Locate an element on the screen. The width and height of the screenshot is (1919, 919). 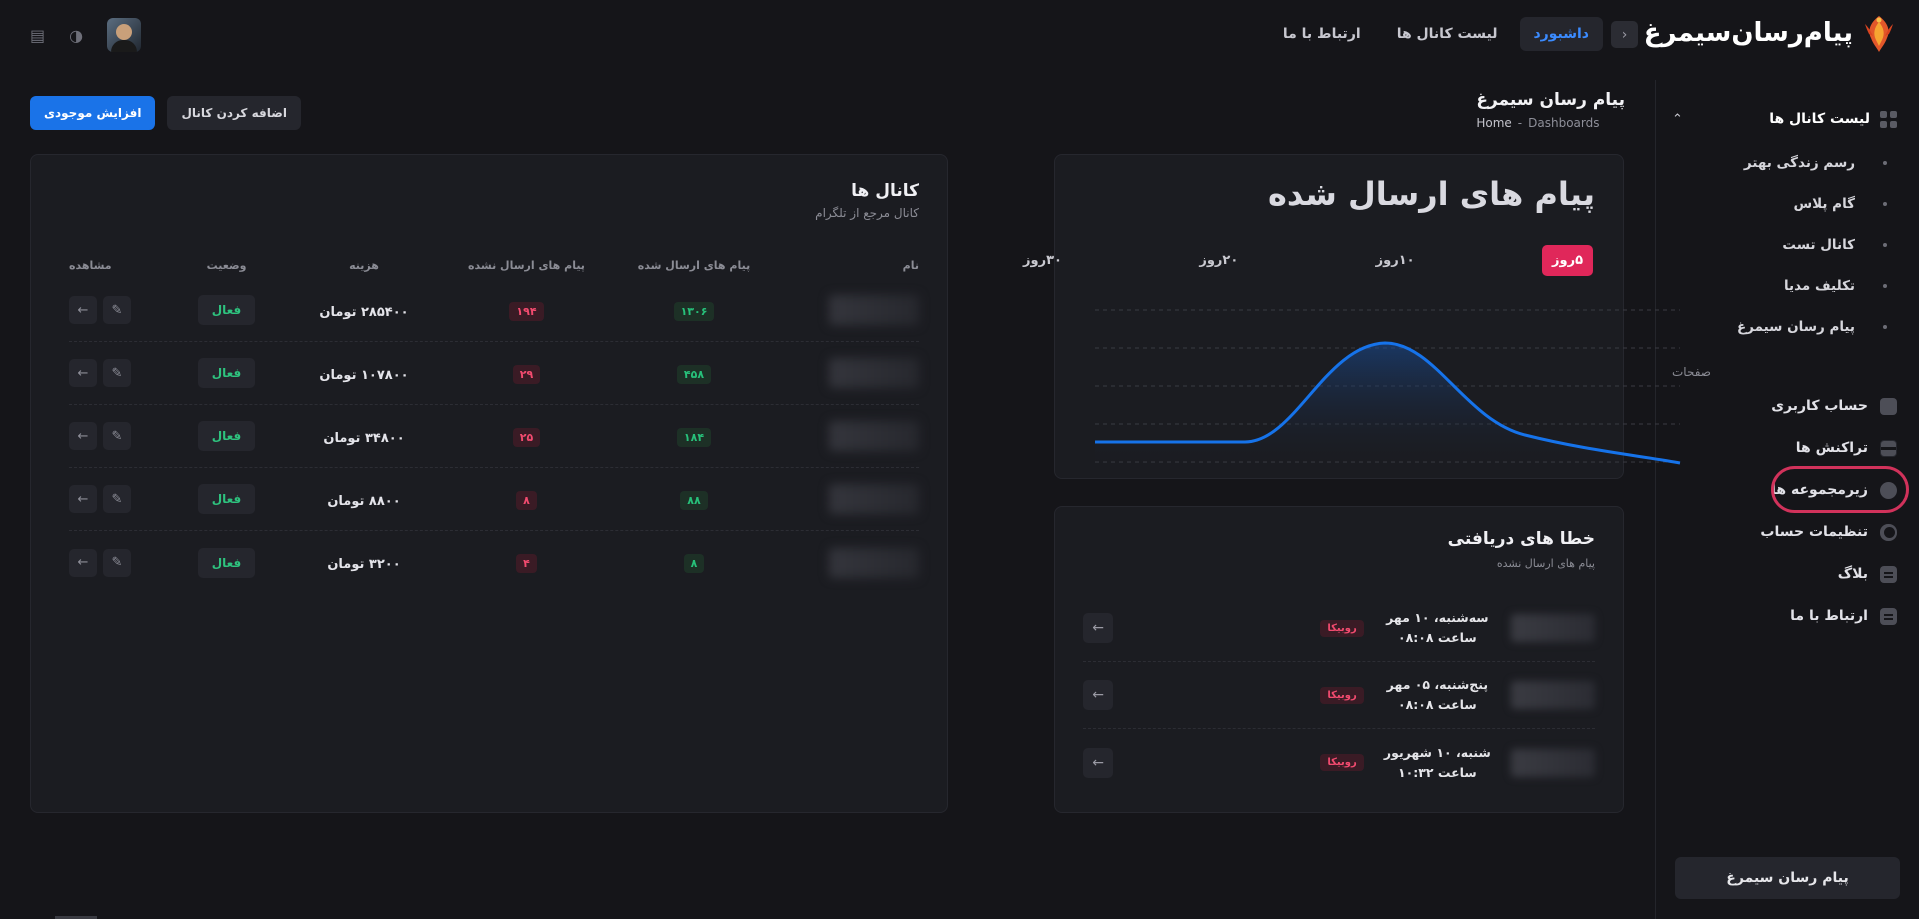
error-date: پنج‌شنبه، ۰۵ مهر is located at coordinates (1437, 684).